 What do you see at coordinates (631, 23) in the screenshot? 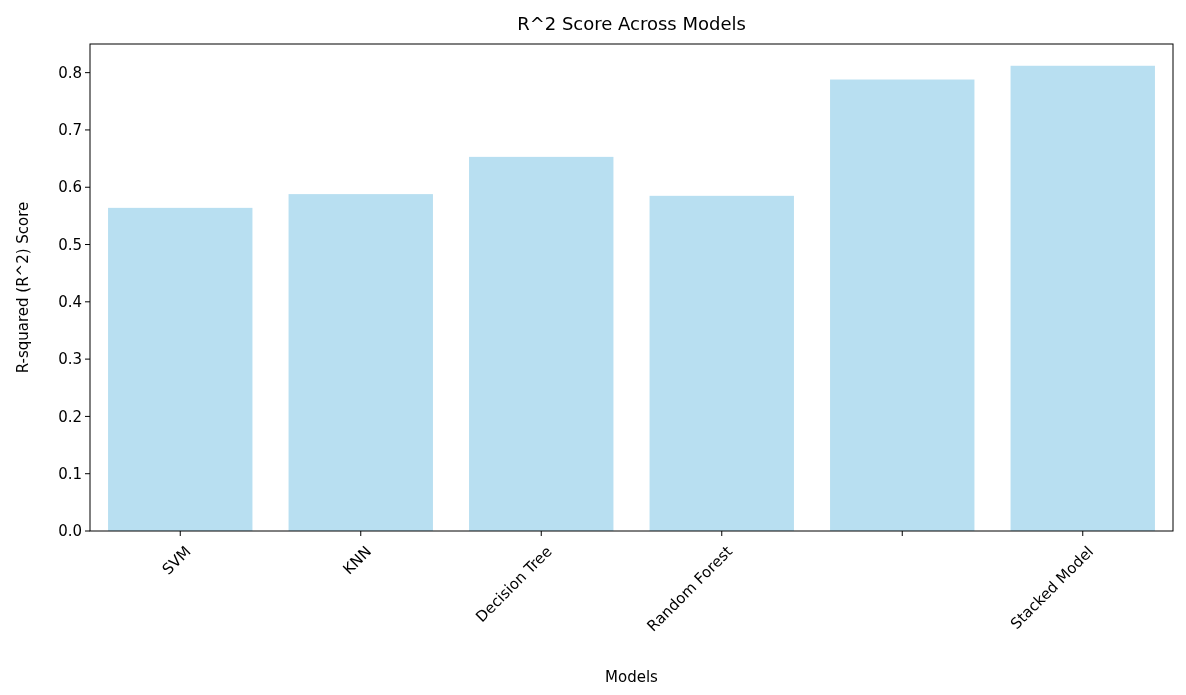
I see `chart-title: R^2 Score Across Models` at bounding box center [631, 23].